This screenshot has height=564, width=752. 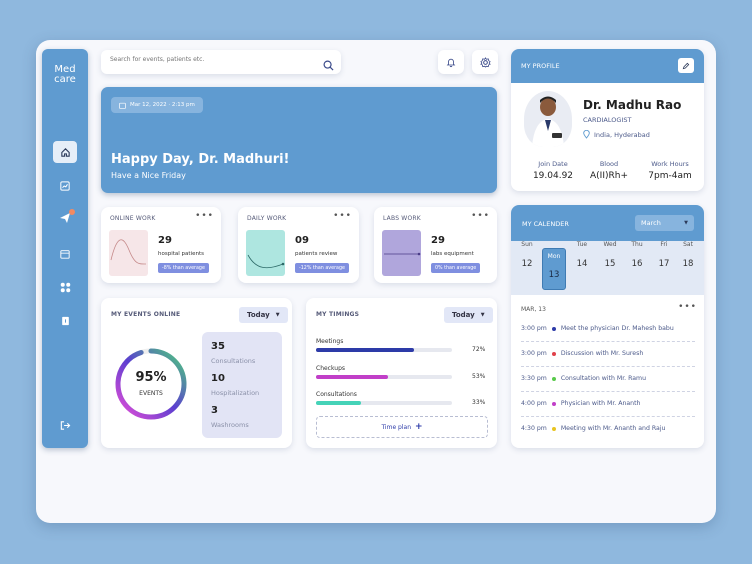 I want to click on logout-icon, so click(x=65, y=425).